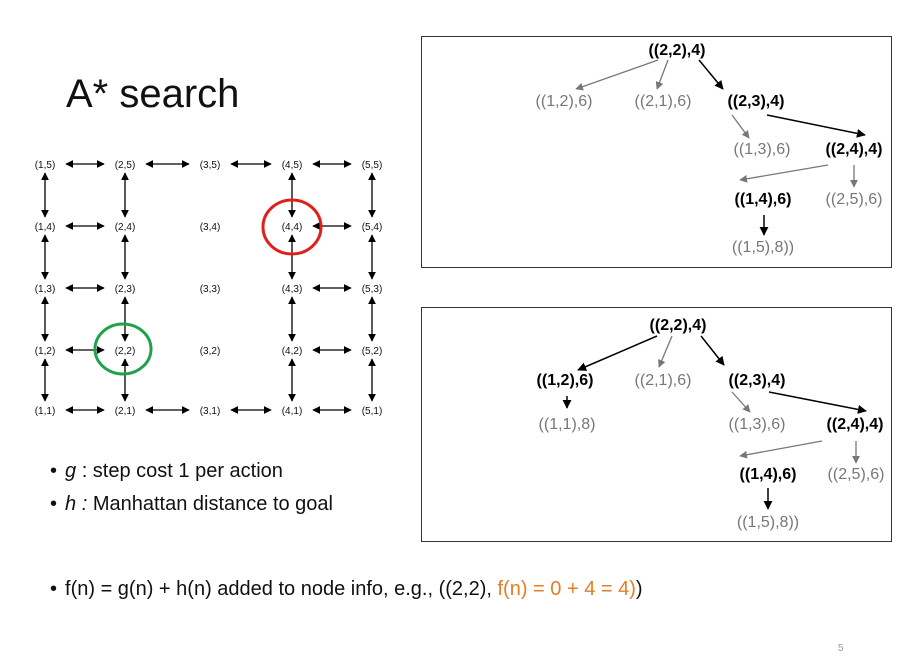  I want to click on formula-suffix: ), so click(639, 589).